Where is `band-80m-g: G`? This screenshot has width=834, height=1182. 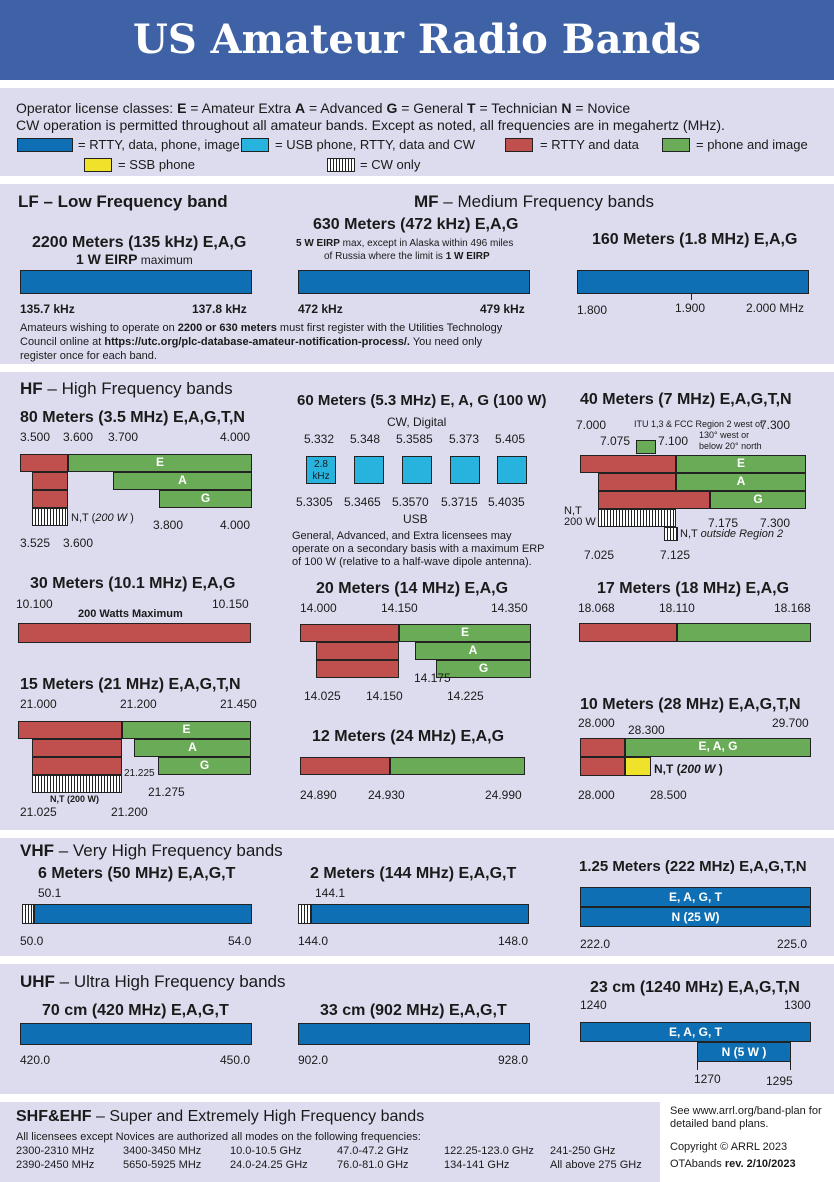 band-80m-g: G is located at coordinates (205, 499).